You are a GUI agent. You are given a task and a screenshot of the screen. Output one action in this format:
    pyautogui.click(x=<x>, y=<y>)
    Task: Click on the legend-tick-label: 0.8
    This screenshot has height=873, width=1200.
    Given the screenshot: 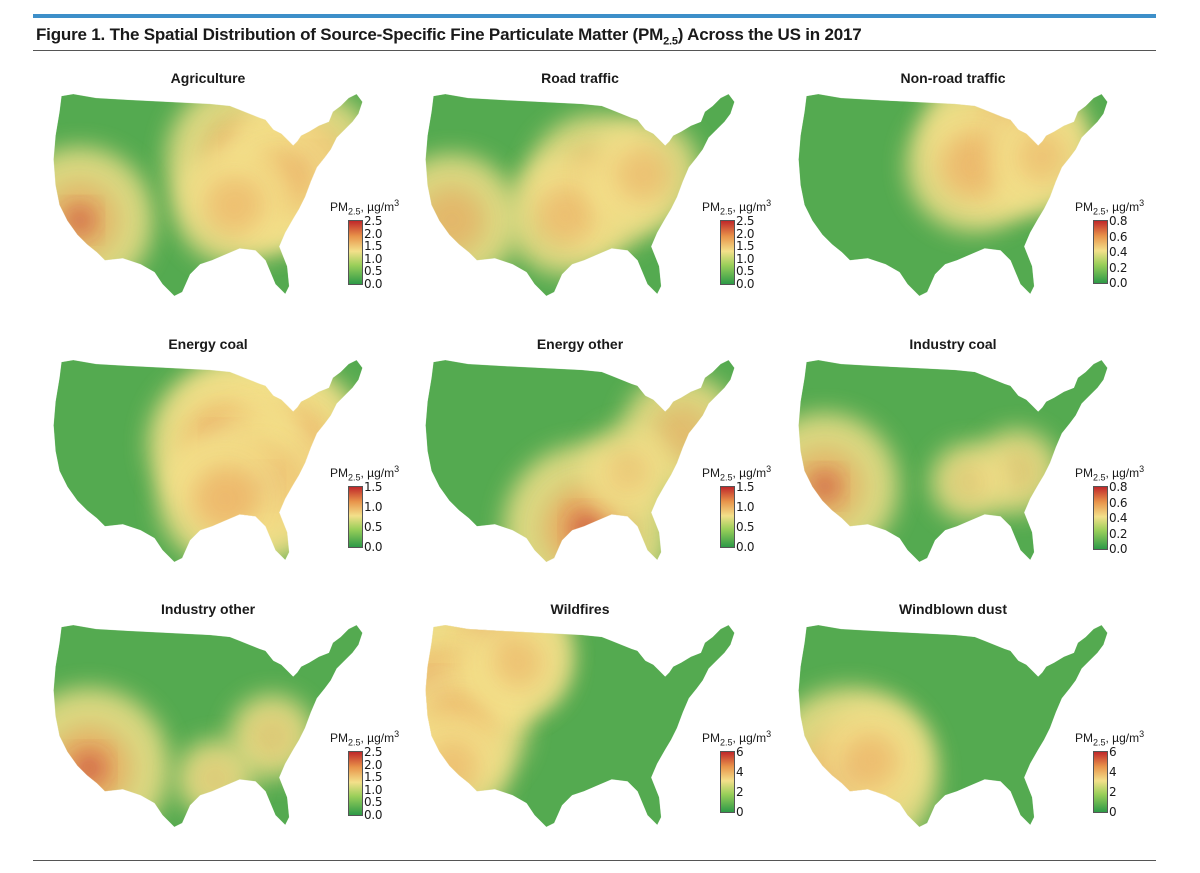 What is the action you would take?
    pyautogui.click(x=1118, y=221)
    